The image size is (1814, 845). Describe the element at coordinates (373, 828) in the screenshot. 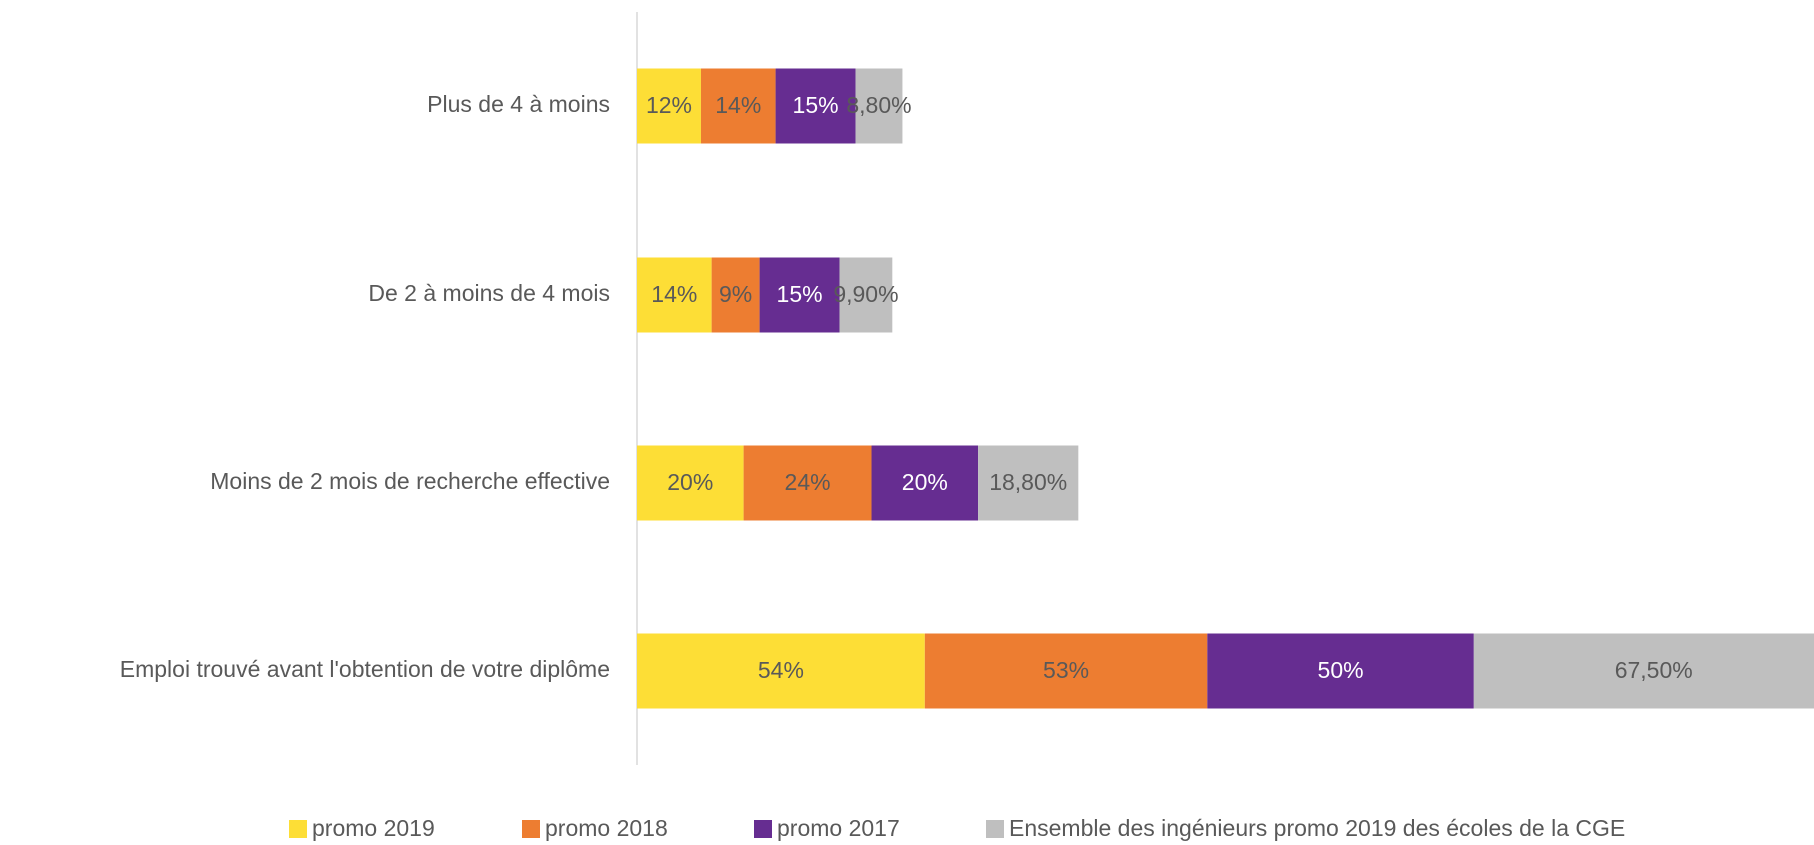

I see `legend-label: promo 2019` at that location.